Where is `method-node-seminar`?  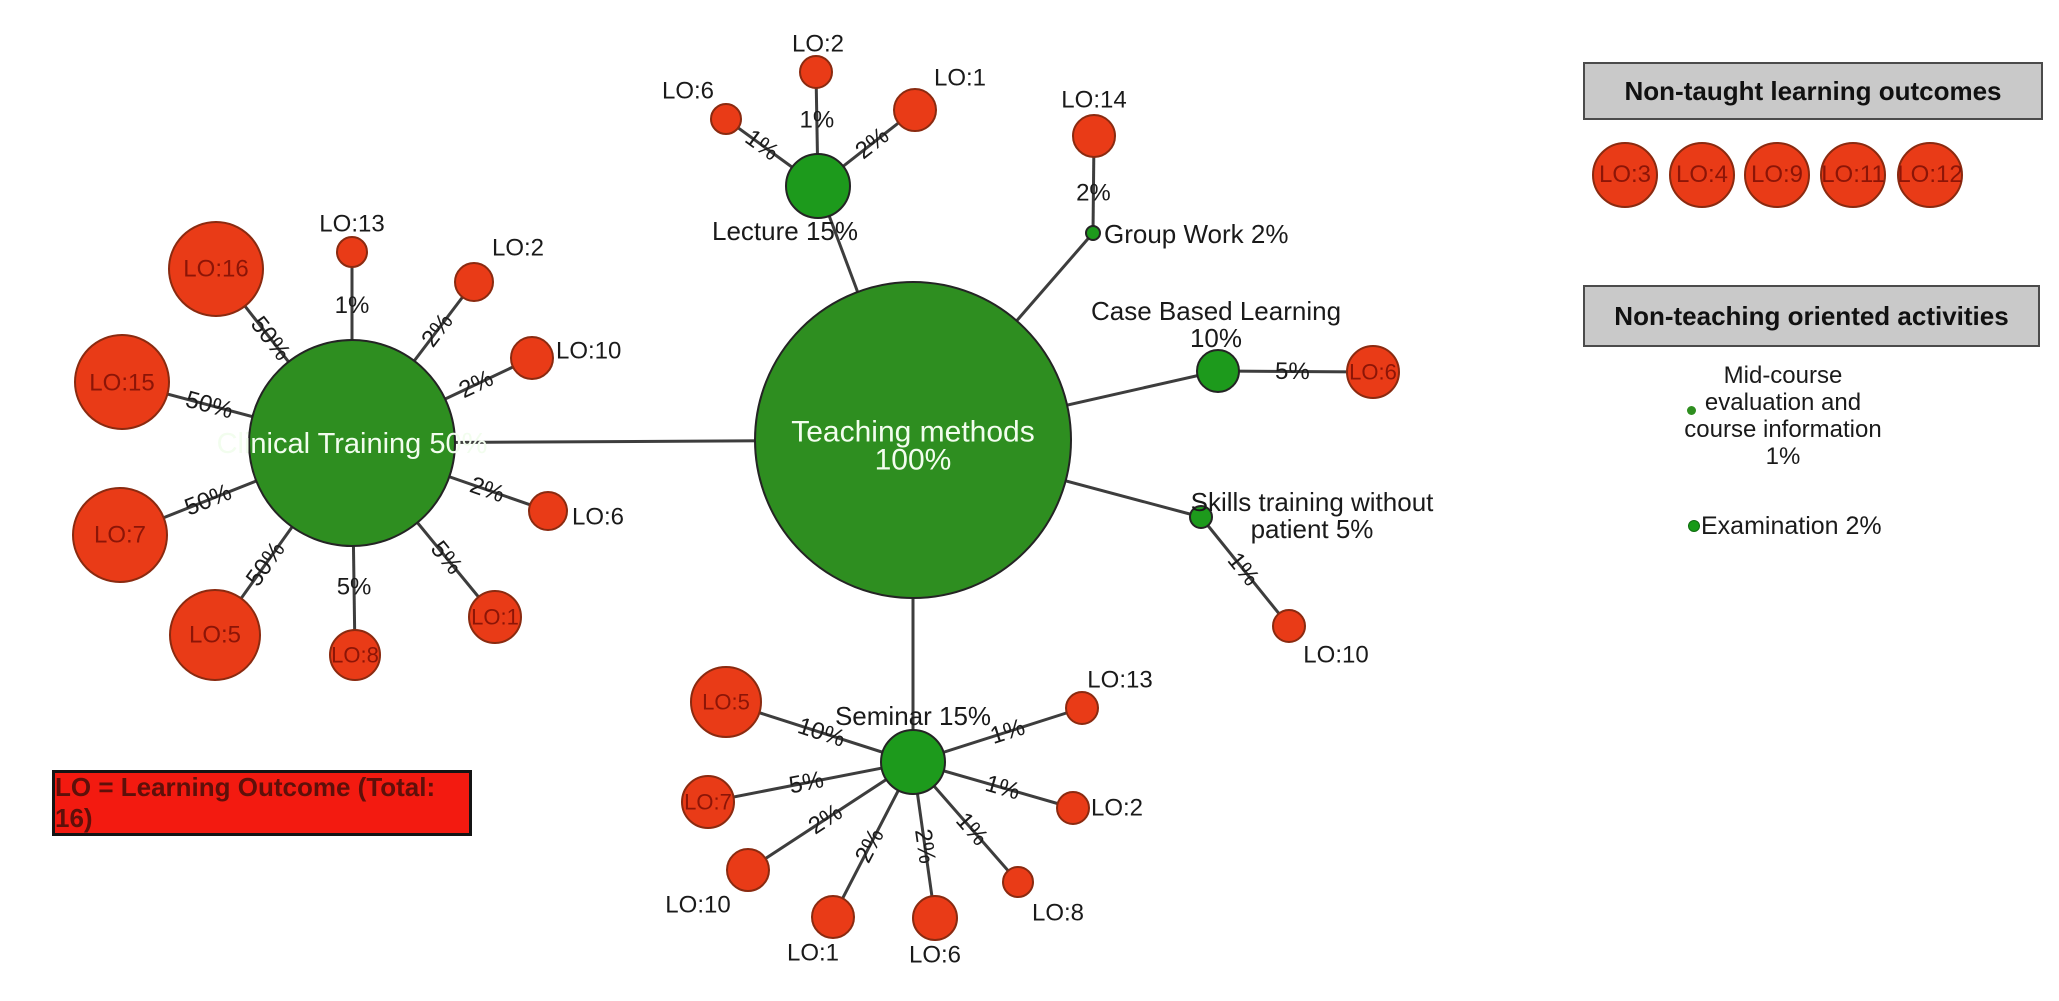
method-node-seminar is located at coordinates (913, 762).